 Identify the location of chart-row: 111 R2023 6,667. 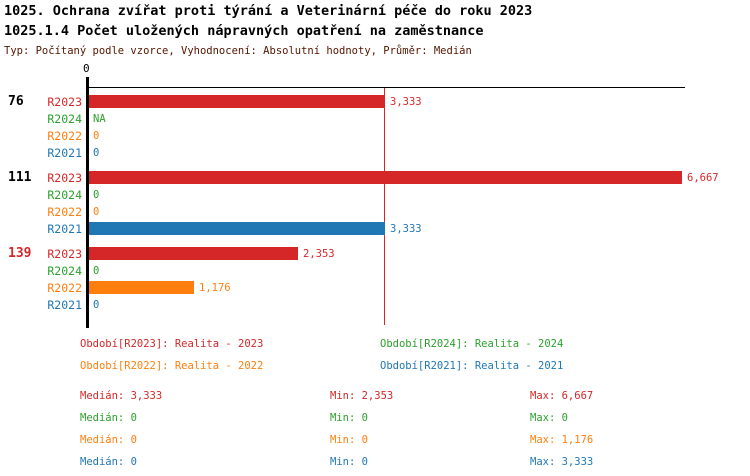
(375, 177).